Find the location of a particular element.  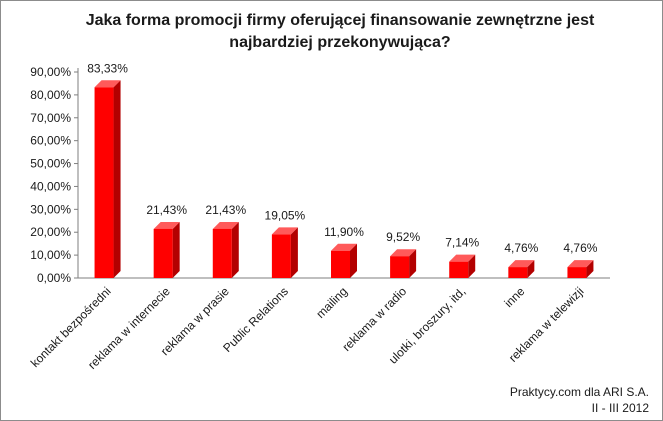

y-tick-label: 50,00% is located at coordinates (50, 164).